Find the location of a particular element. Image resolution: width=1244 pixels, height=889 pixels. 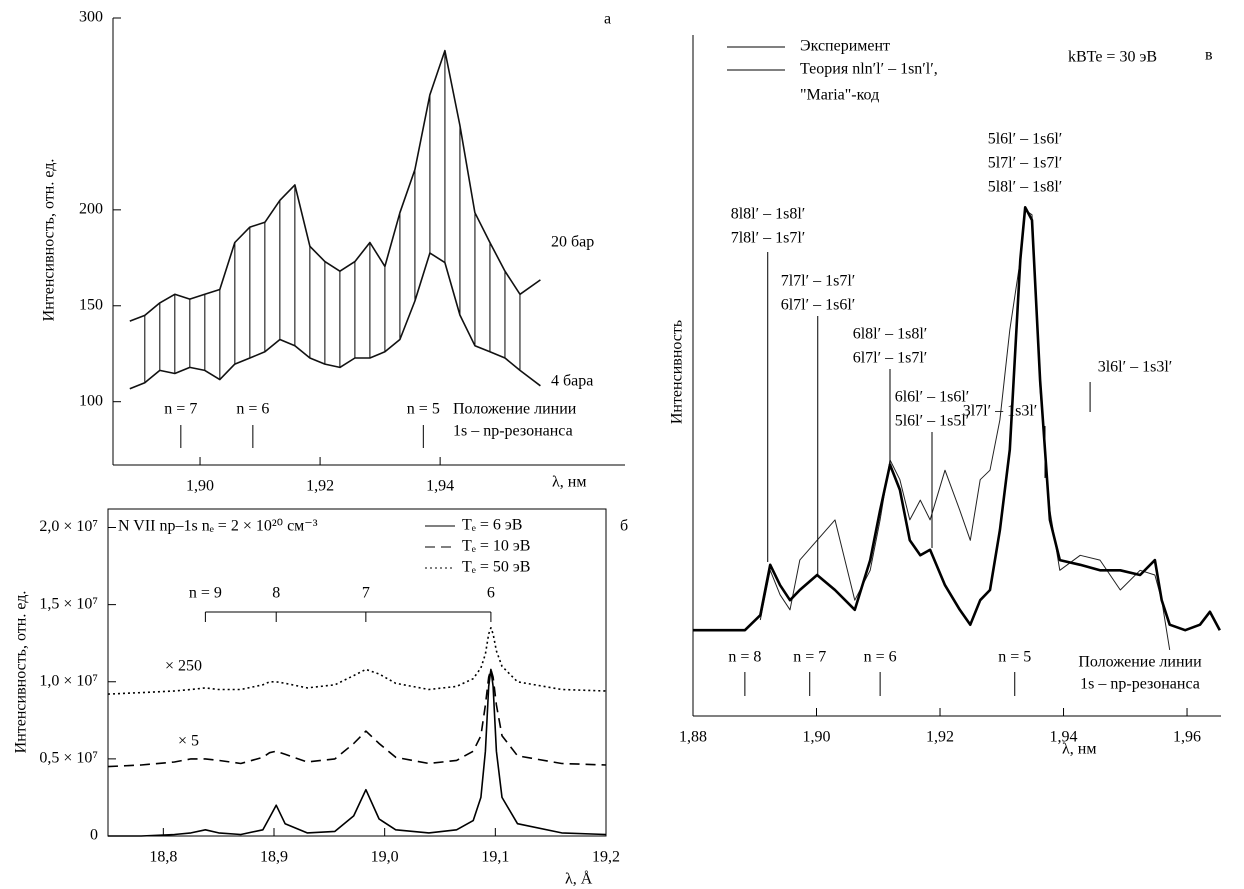

chart-title: N VII np–1s nₑ = 2 × 10²⁰ см⁻³ is located at coordinates (218, 526).